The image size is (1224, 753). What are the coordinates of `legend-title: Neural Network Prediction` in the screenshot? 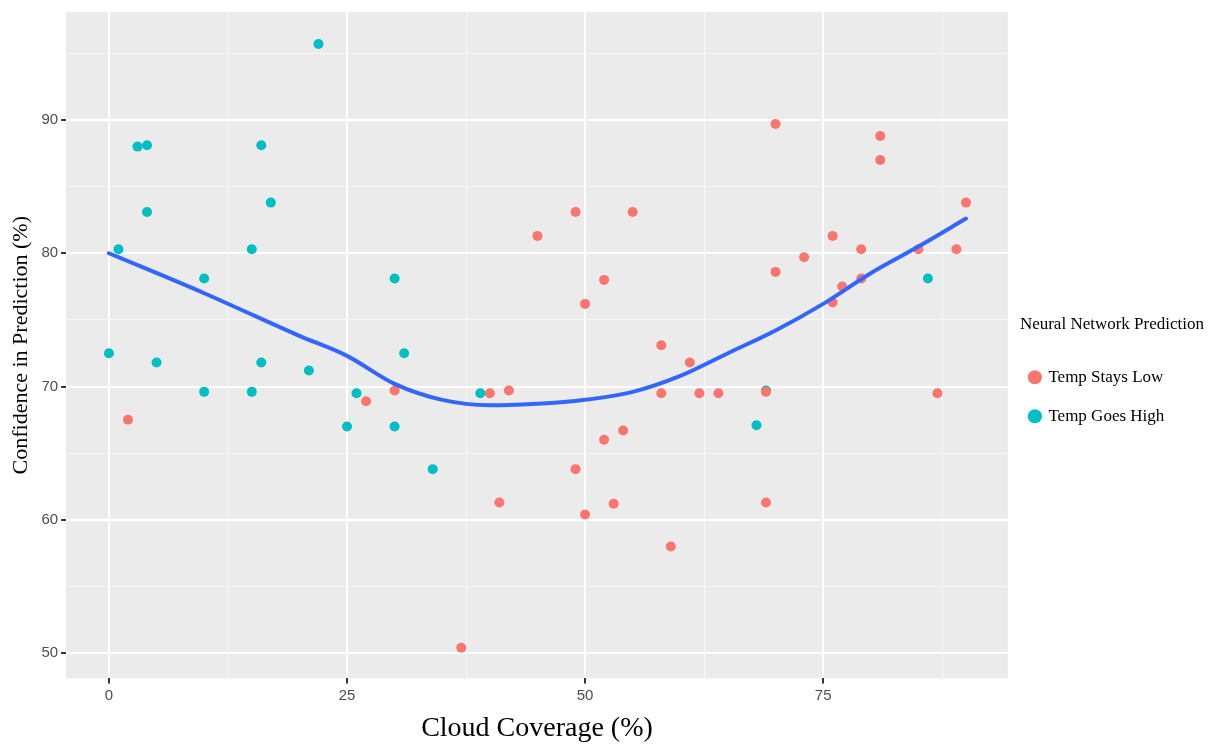 It's located at (1112, 324).